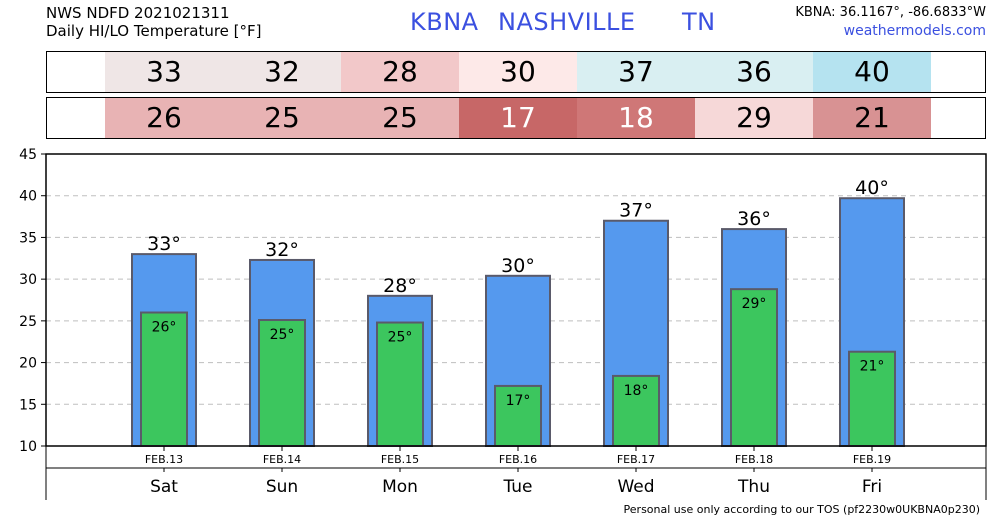 The image size is (1000, 520). What do you see at coordinates (28, 197) in the screenshot?
I see `y-tick-label: 40` at bounding box center [28, 197].